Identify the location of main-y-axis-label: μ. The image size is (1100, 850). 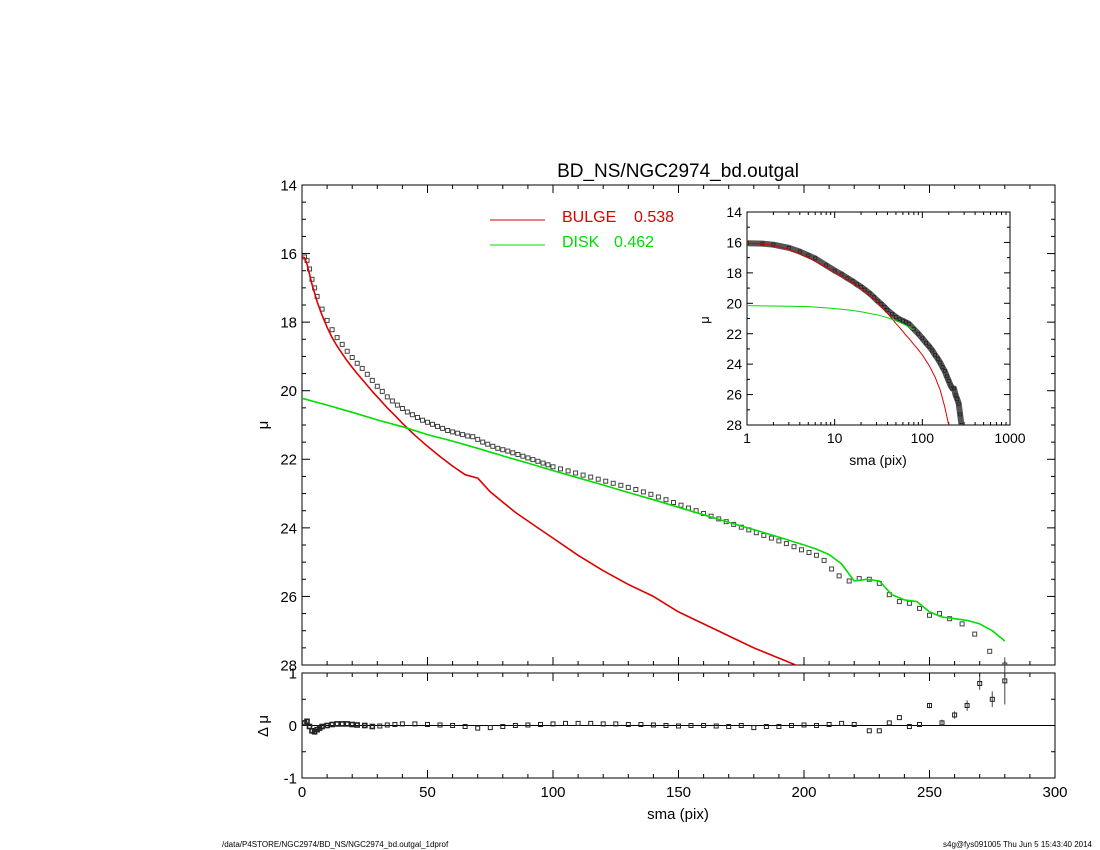
(263, 425).